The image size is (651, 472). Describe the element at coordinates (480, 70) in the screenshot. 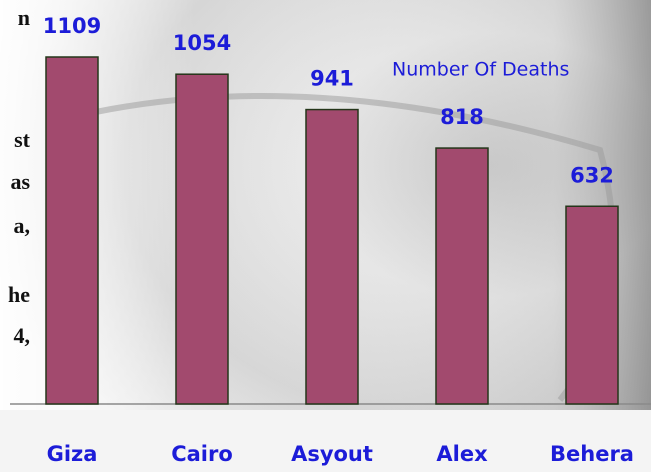

I see `legend-label: Number Of Deaths` at that location.